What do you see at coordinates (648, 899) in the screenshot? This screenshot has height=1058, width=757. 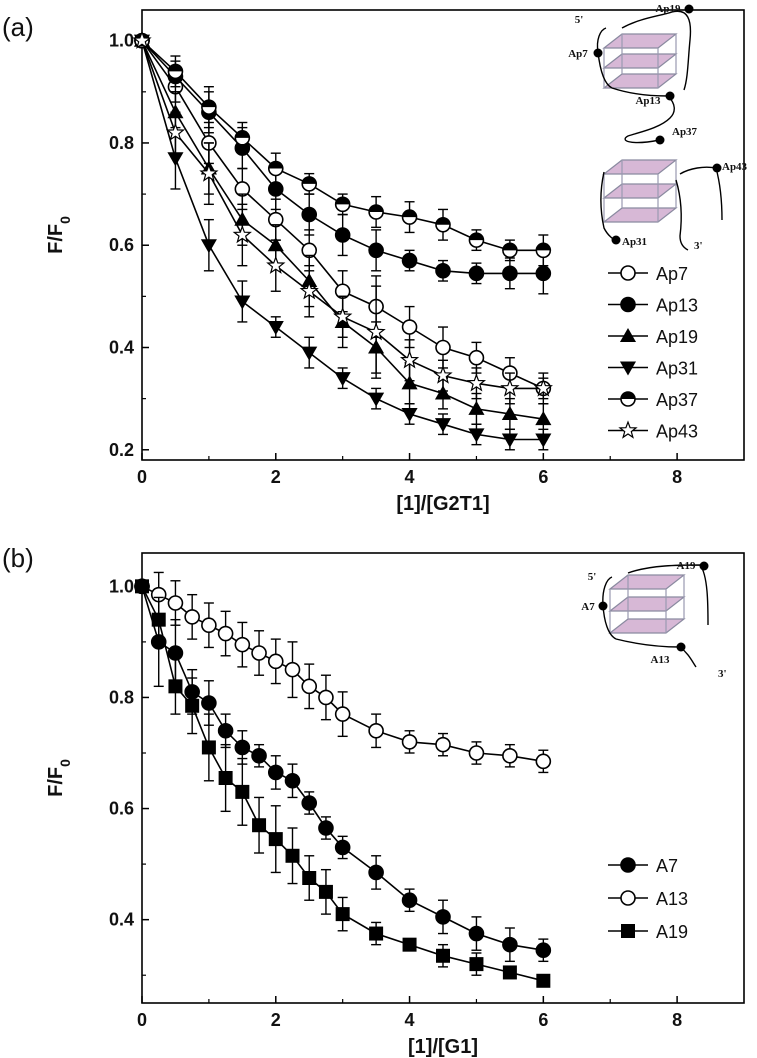 I see `legend-item-A13: A13` at bounding box center [648, 899].